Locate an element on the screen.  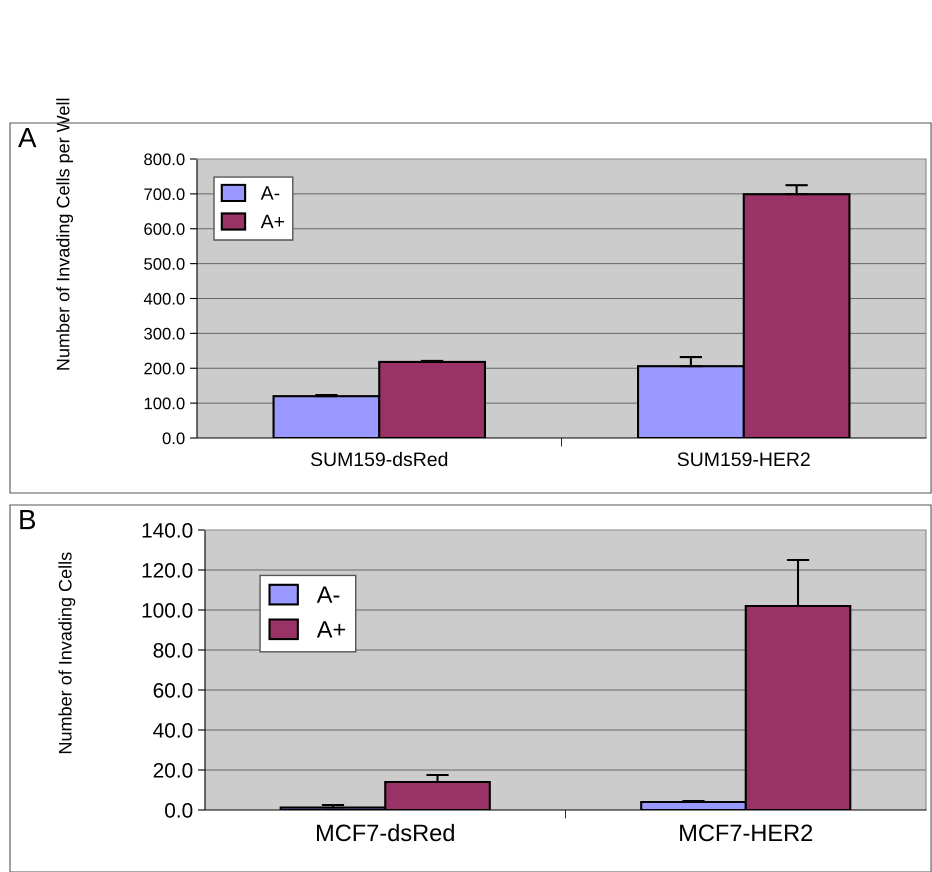
y-tick-label: 140.0 is located at coordinates (167, 530).